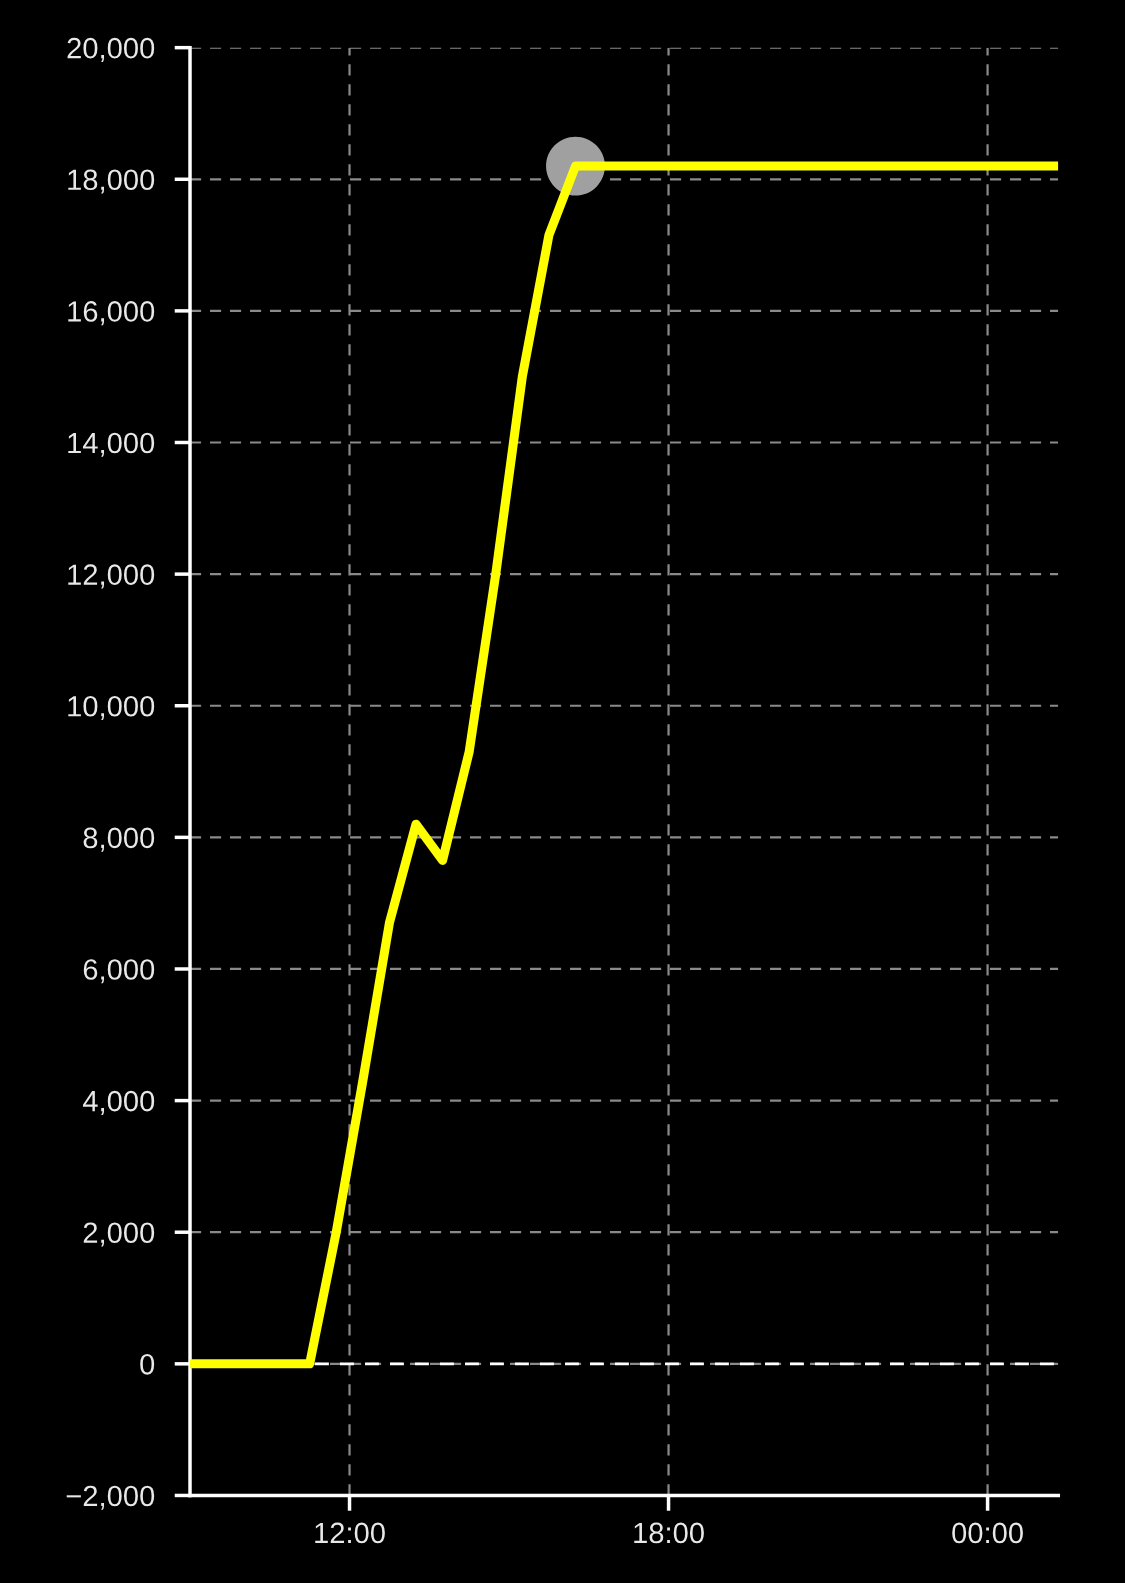  Describe the element at coordinates (119, 971) in the screenshot. I see `y-tick-label: 6,000` at that location.